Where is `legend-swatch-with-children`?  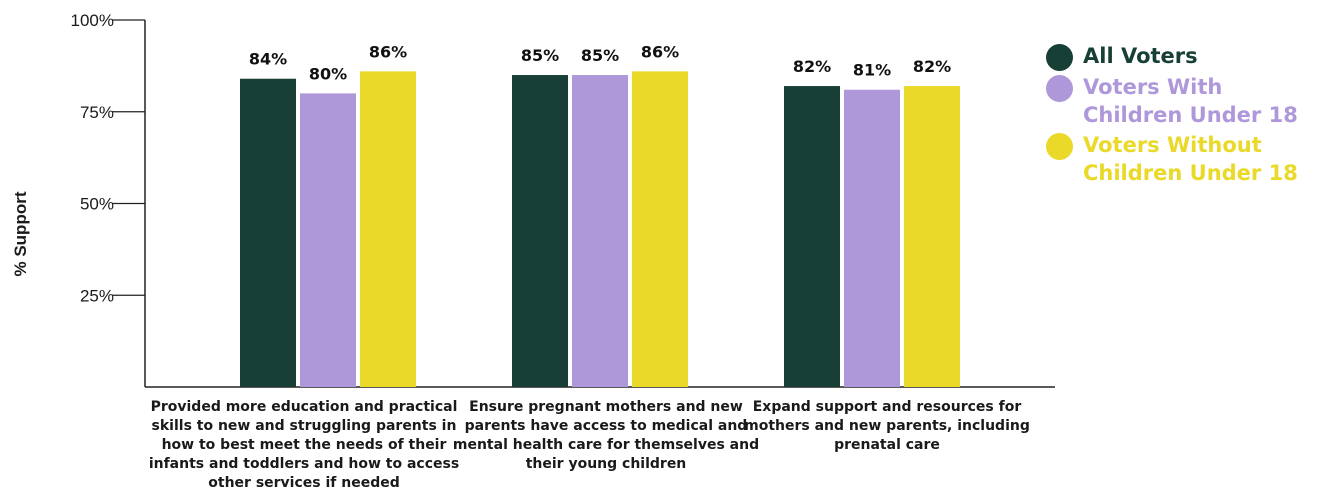
legend-swatch-with-children is located at coordinates (1059, 88).